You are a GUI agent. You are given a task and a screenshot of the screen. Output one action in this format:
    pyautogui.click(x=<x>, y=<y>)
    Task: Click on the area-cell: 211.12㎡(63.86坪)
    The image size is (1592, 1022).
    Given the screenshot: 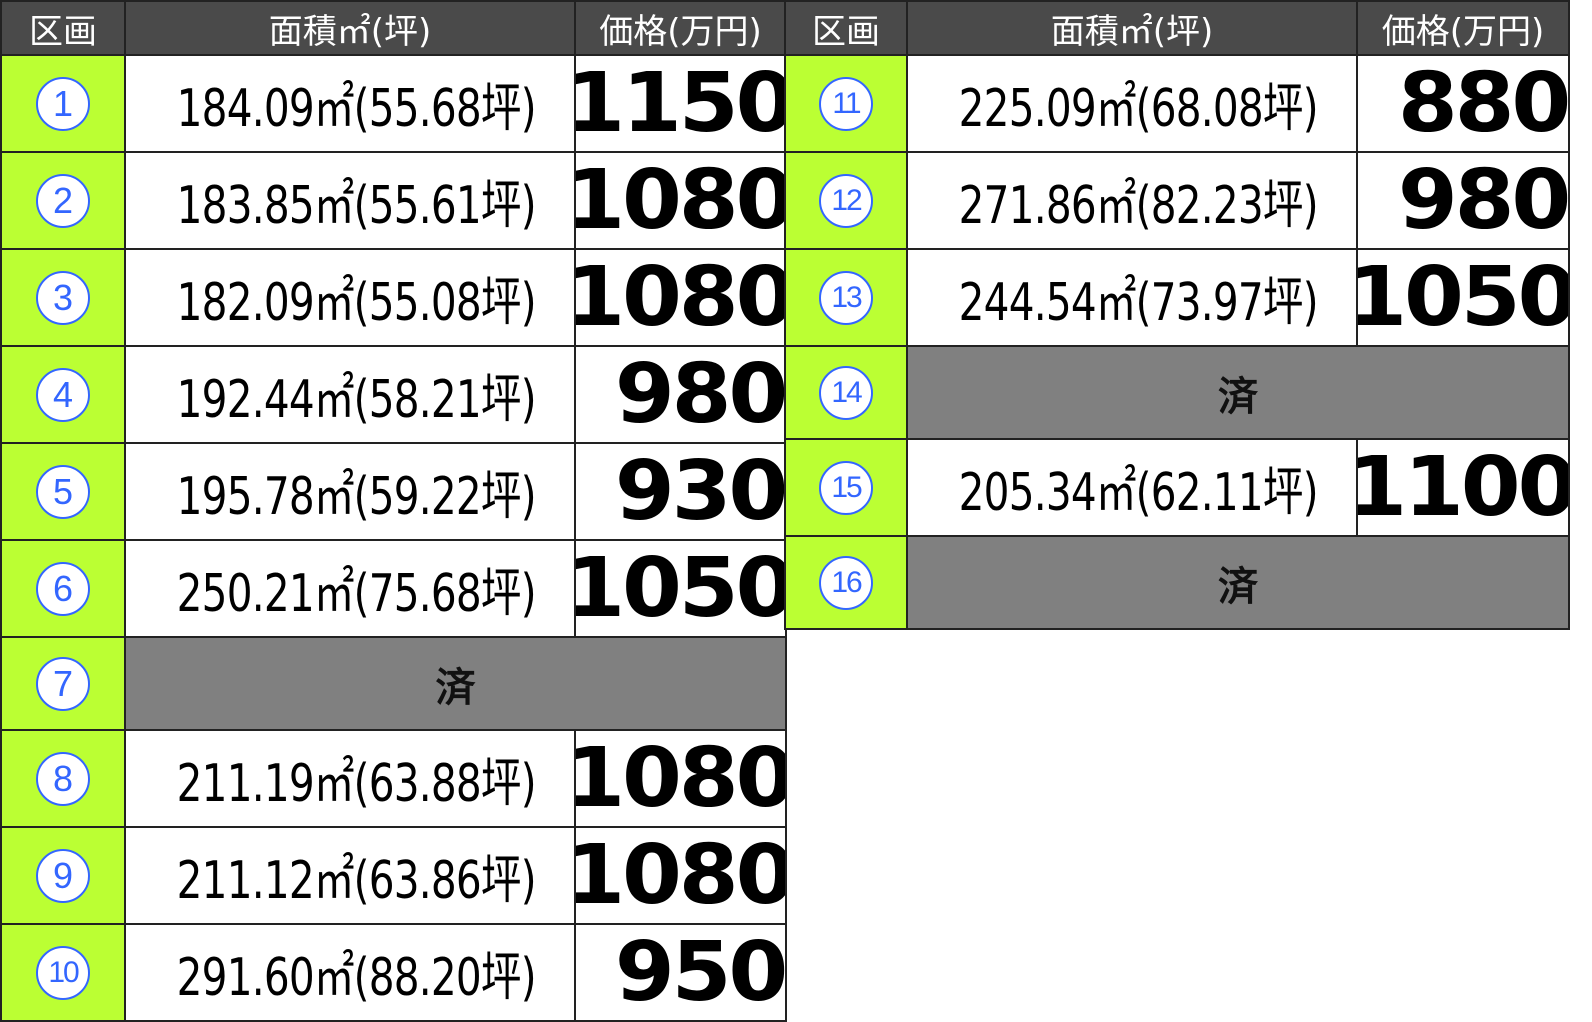 What is the action you would take?
    pyautogui.click(x=350, y=875)
    